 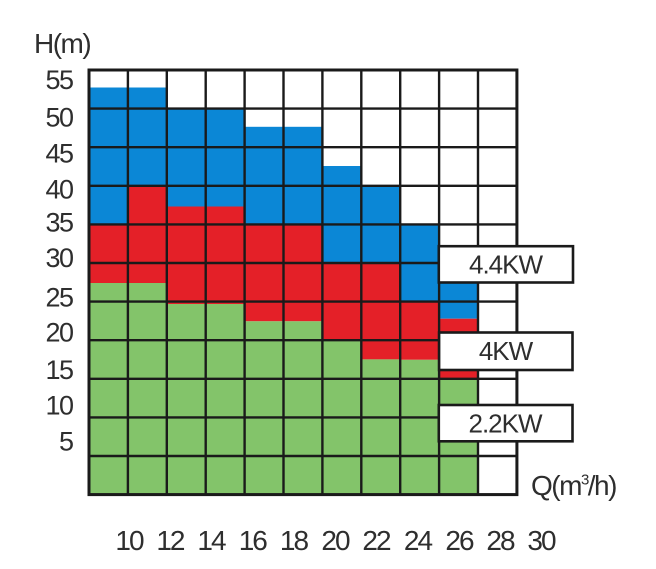 I want to click on svg-text: 35, so click(x=59, y=222).